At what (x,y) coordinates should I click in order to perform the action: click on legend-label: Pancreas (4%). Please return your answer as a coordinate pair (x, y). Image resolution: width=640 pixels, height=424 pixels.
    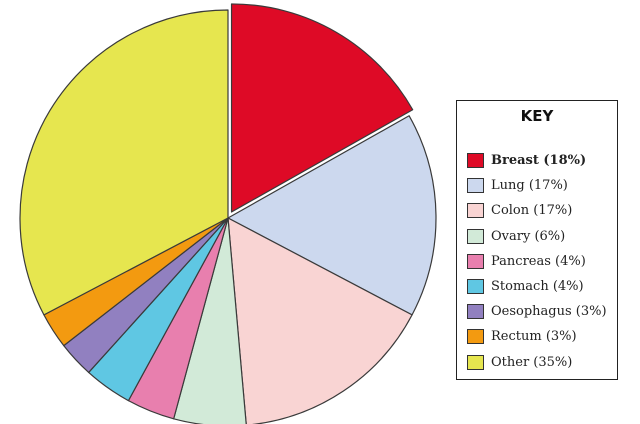
    Looking at the image, I should click on (538, 261).